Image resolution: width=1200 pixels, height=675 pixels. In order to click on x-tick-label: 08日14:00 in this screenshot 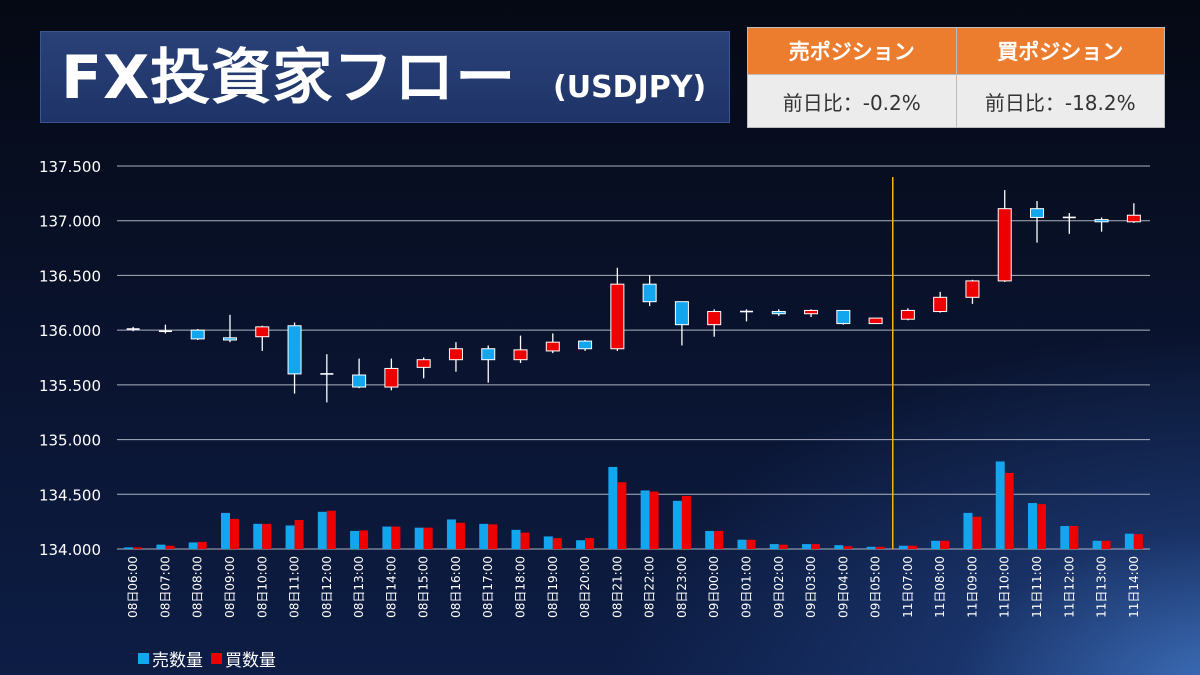, I will do `click(391, 587)`.